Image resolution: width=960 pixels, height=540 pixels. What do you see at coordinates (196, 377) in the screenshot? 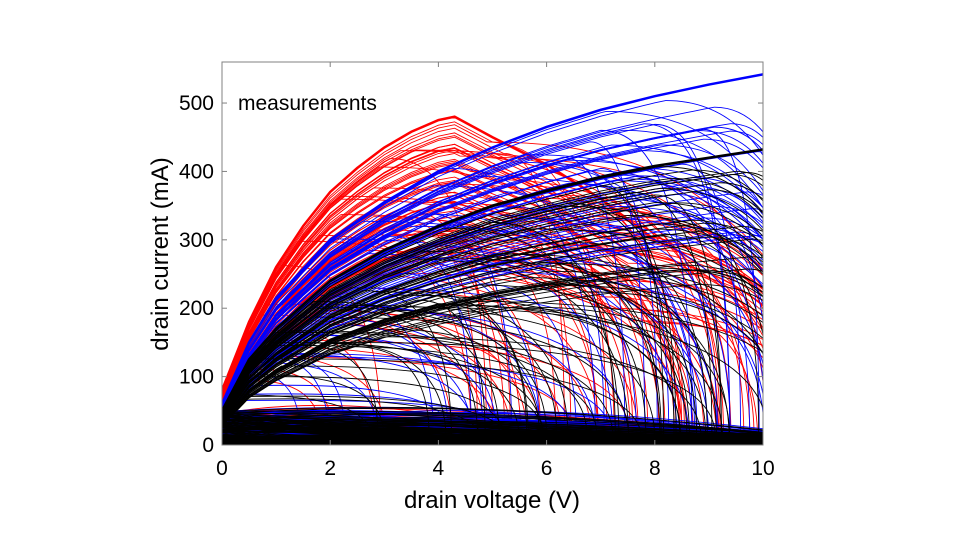
I see `y-tick-label: 100` at bounding box center [196, 377].